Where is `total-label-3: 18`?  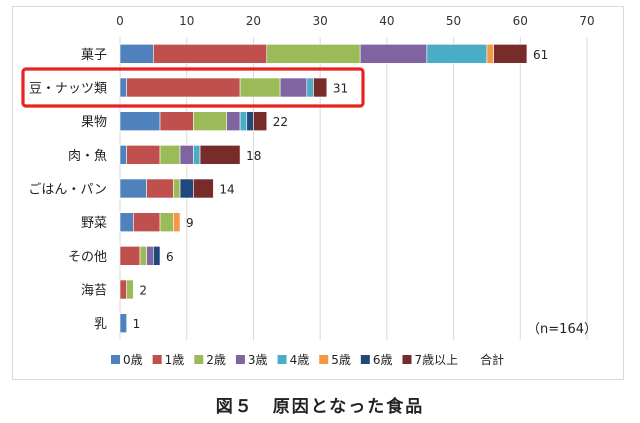 total-label-3: 18 is located at coordinates (253, 156).